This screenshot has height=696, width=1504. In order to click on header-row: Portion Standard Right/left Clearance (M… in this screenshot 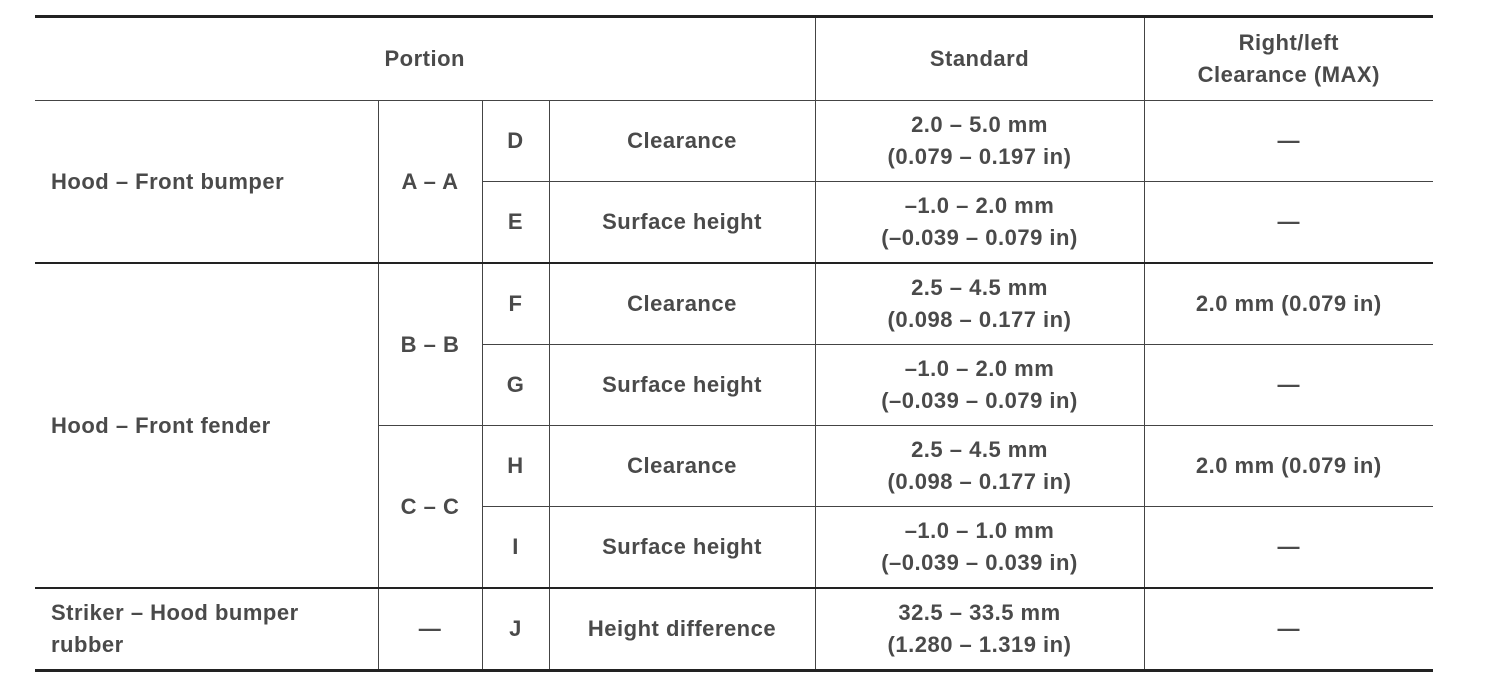, I will do `click(734, 58)`.